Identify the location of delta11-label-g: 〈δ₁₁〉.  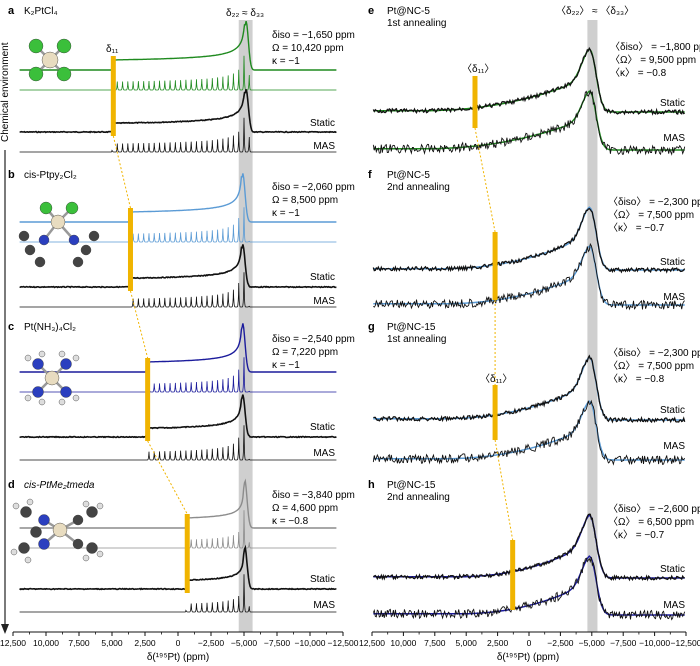
(496, 379).